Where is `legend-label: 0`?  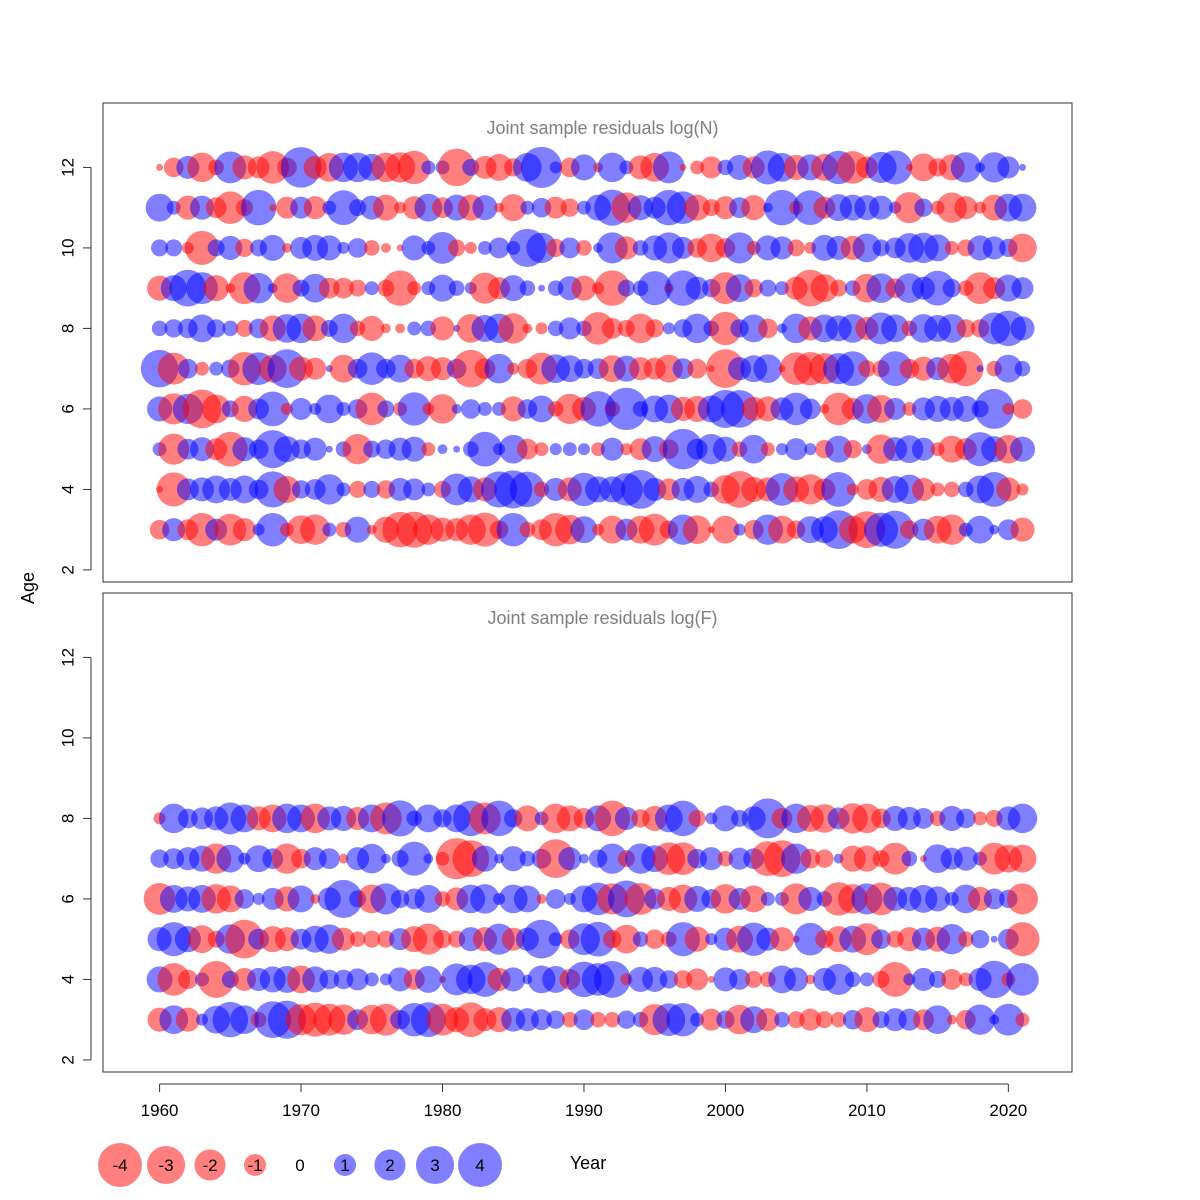
legend-label: 0 is located at coordinates (299, 1165).